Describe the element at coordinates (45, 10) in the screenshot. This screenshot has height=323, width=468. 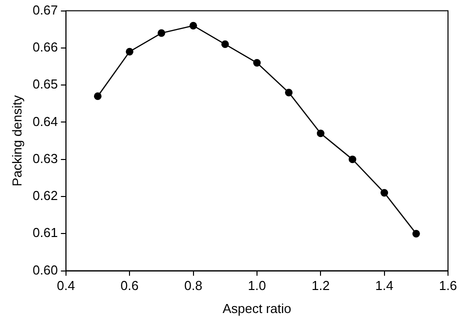
I see `y-tick-label: 0.67` at that location.